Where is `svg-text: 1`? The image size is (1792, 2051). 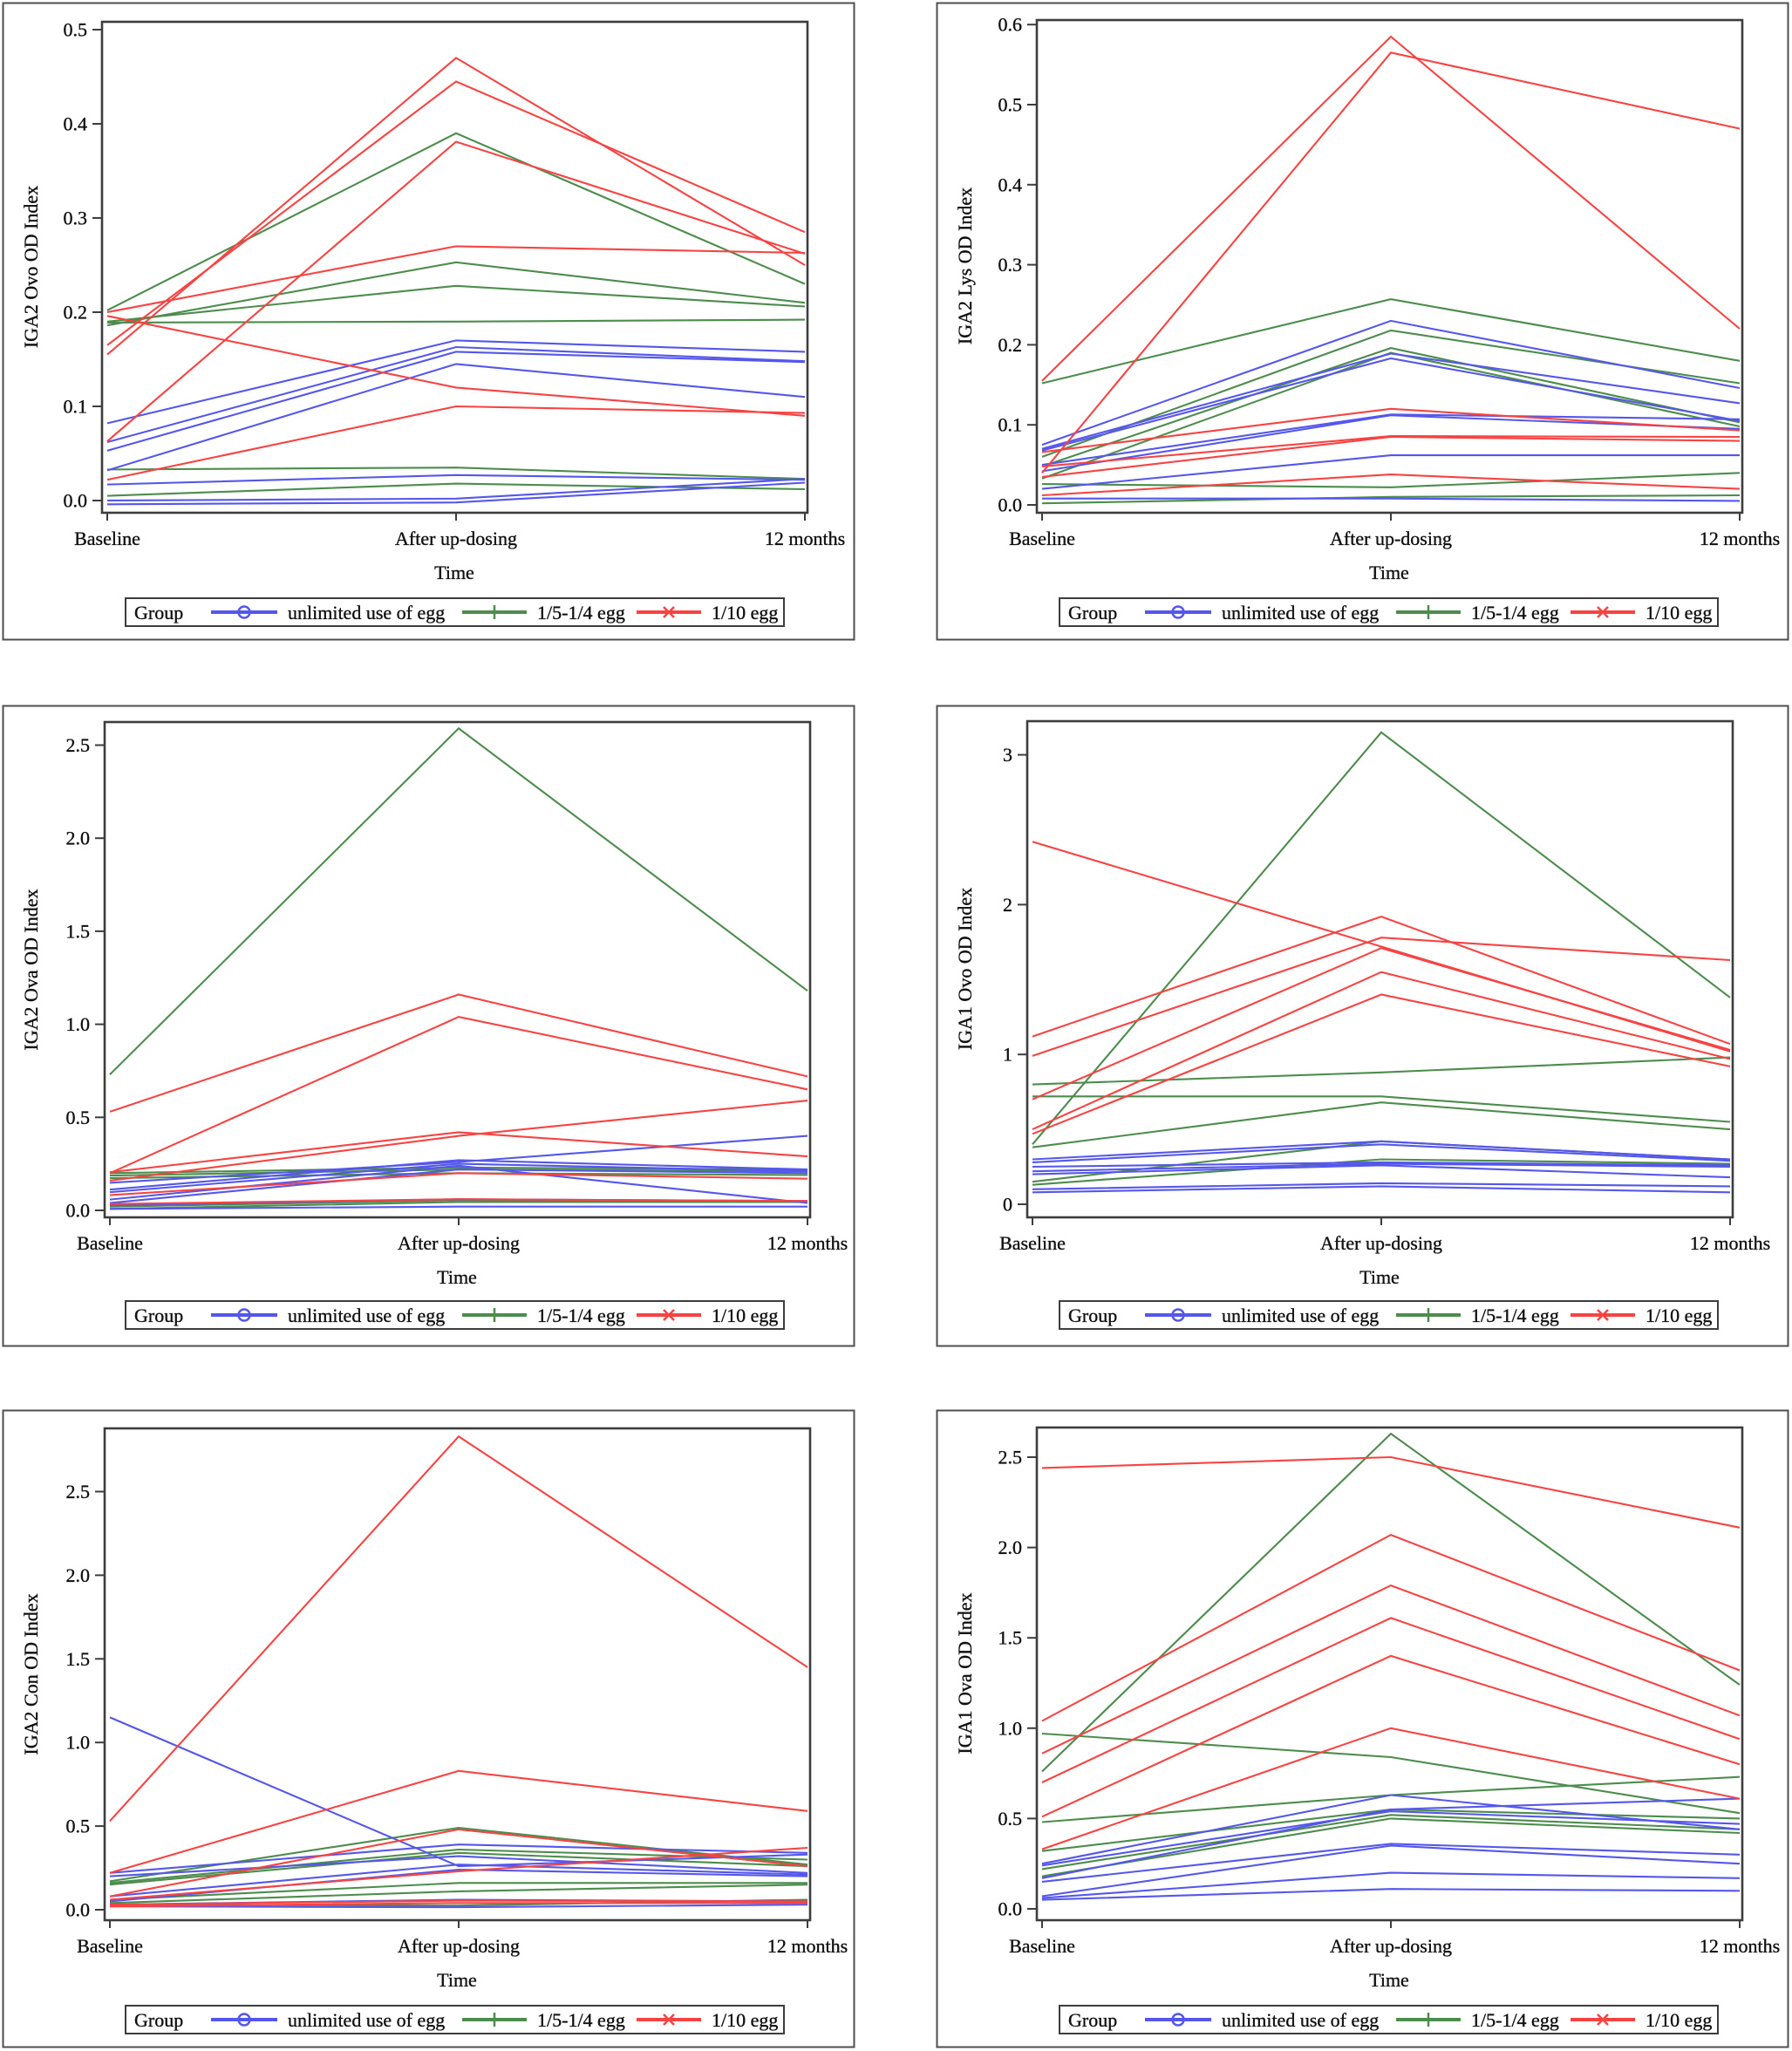
svg-text: 1 is located at coordinates (1007, 1055).